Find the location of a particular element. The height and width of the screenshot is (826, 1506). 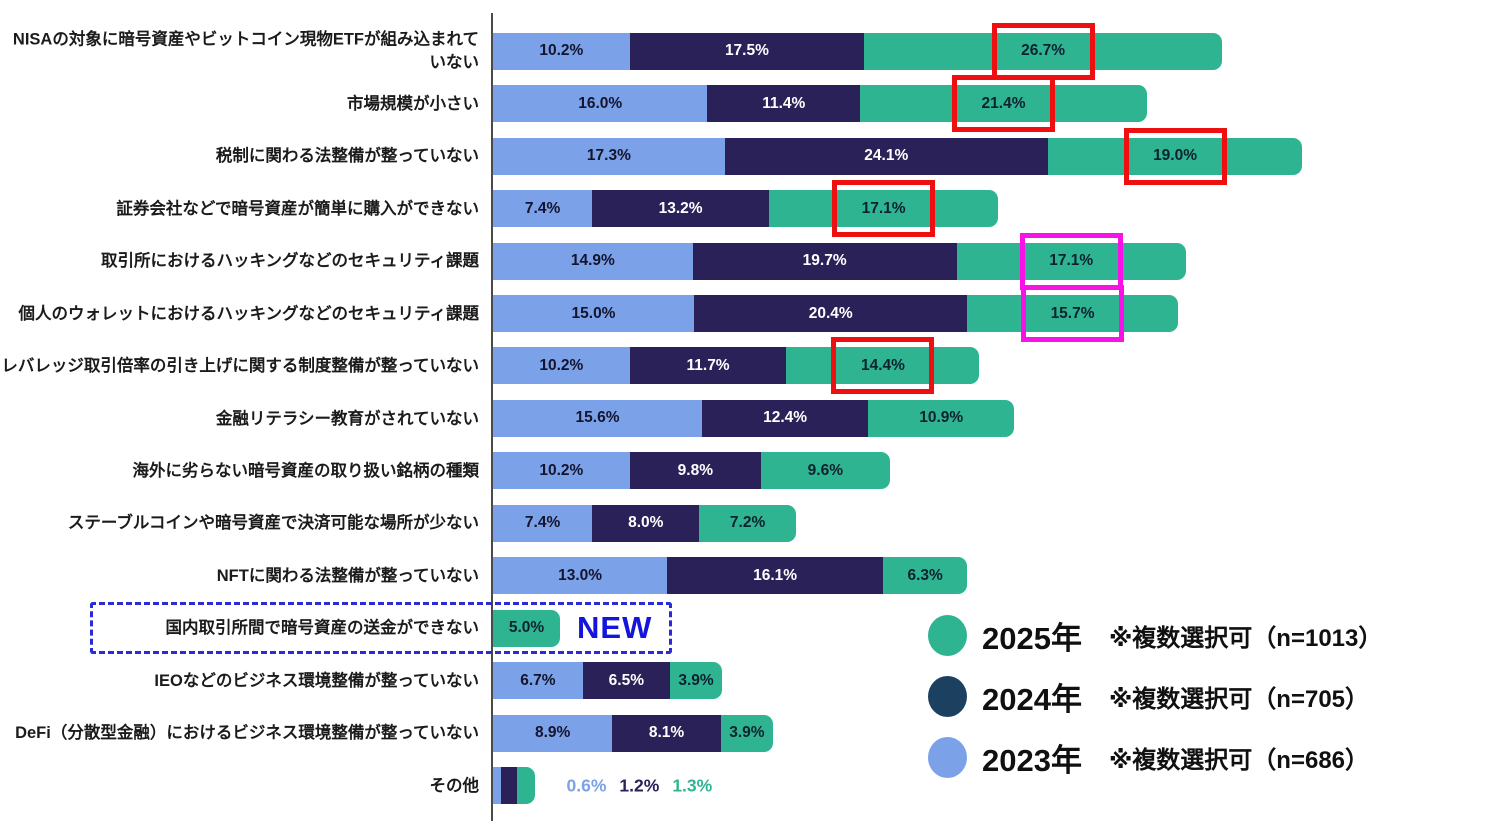

new-item-dashed-outline is located at coordinates (381, 628).